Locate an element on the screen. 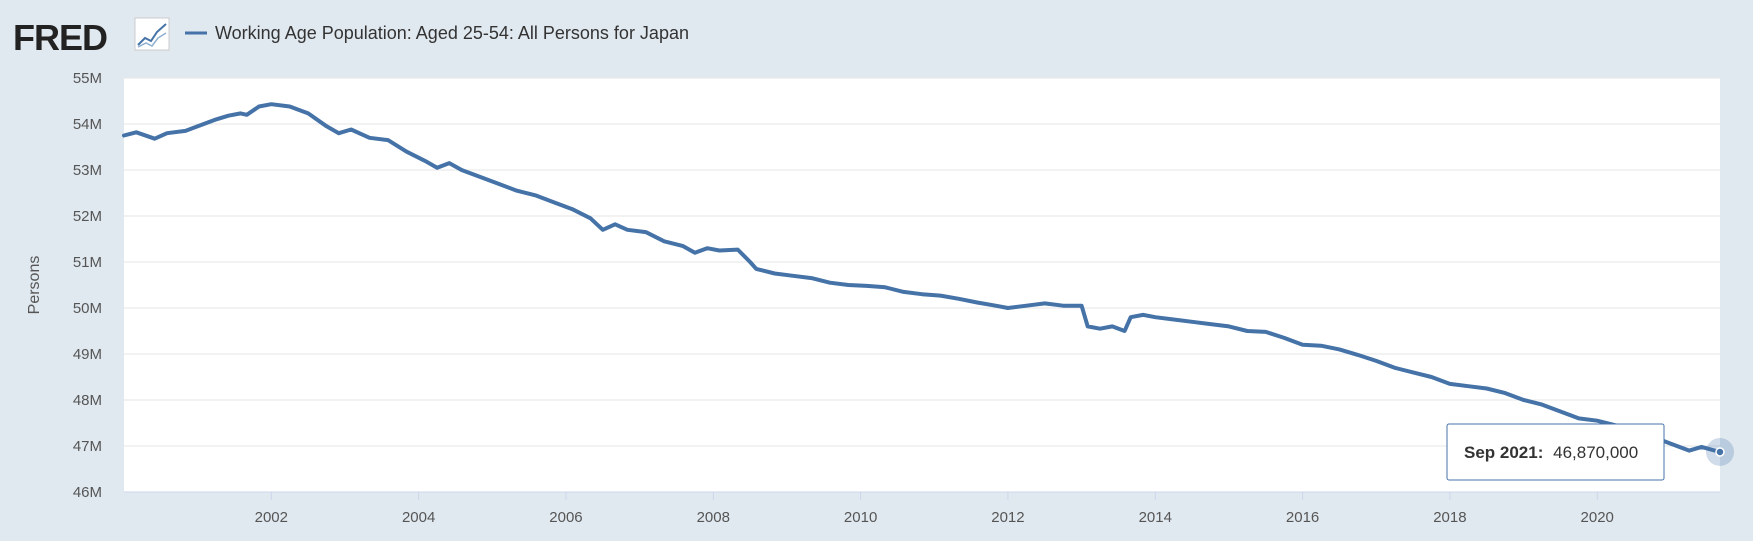  x-tick-label-2016: 2016 is located at coordinates (1302, 517).